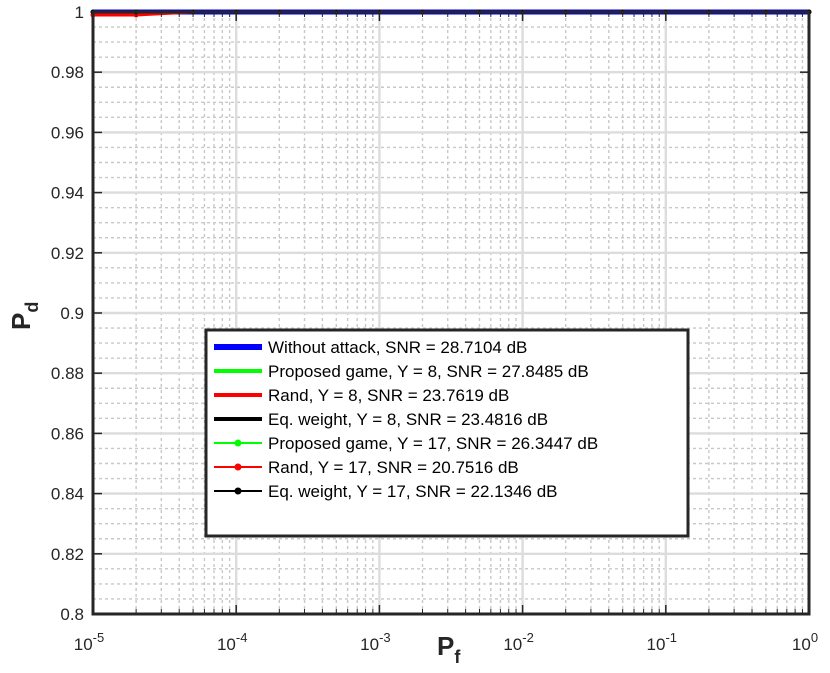 The width and height of the screenshot is (830, 673). What do you see at coordinates (79, 12) in the screenshot?
I see `y-tick-label: 1` at bounding box center [79, 12].